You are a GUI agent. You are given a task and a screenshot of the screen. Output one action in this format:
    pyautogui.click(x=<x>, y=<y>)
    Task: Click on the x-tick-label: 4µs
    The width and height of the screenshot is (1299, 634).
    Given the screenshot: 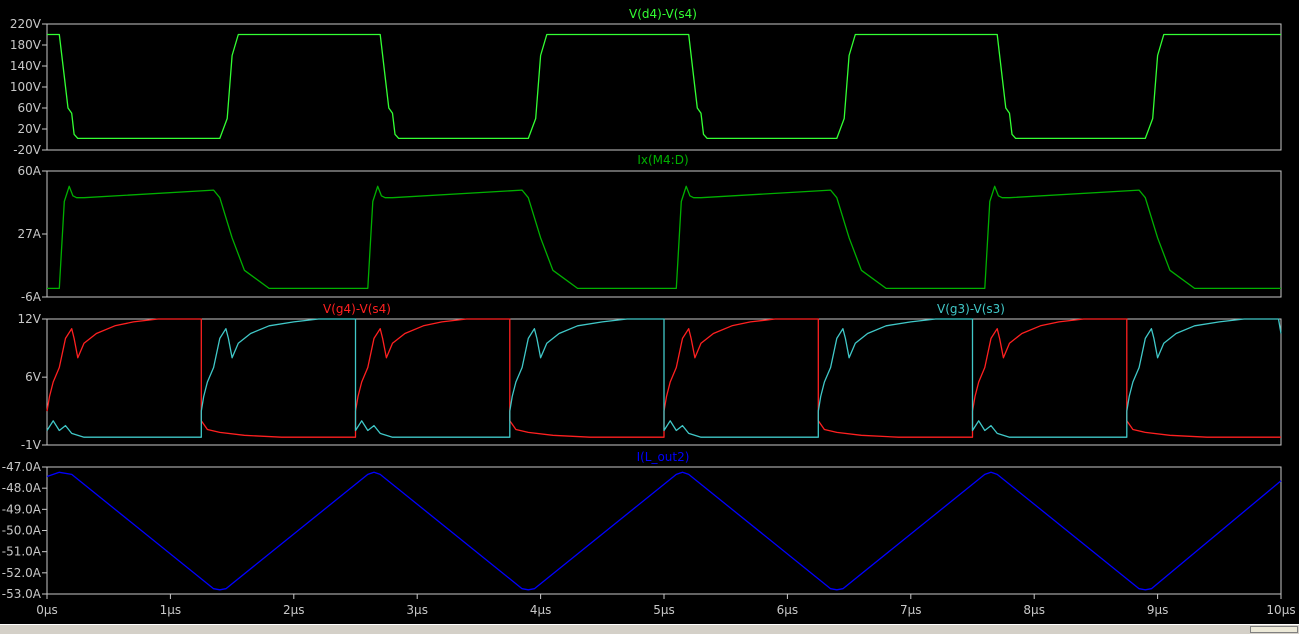 What is the action you would take?
    pyautogui.click(x=541, y=610)
    